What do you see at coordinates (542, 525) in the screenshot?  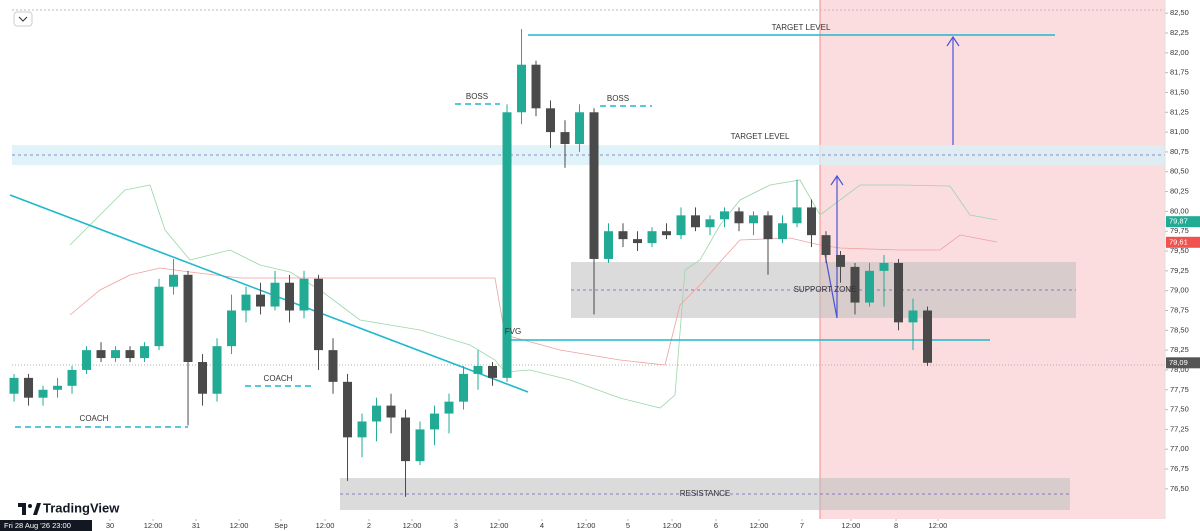 I see `x-tick-label: 4` at bounding box center [542, 525].